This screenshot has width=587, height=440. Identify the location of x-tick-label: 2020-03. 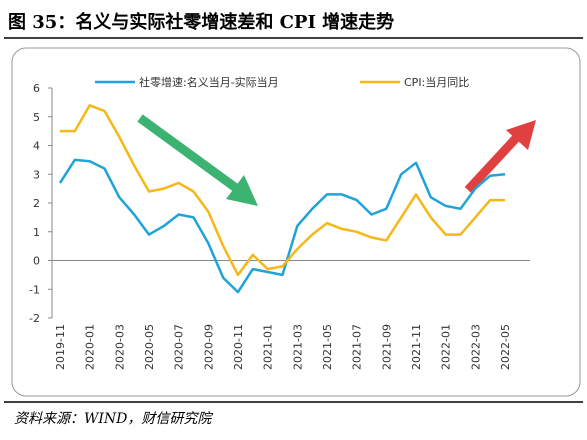
(119, 347).